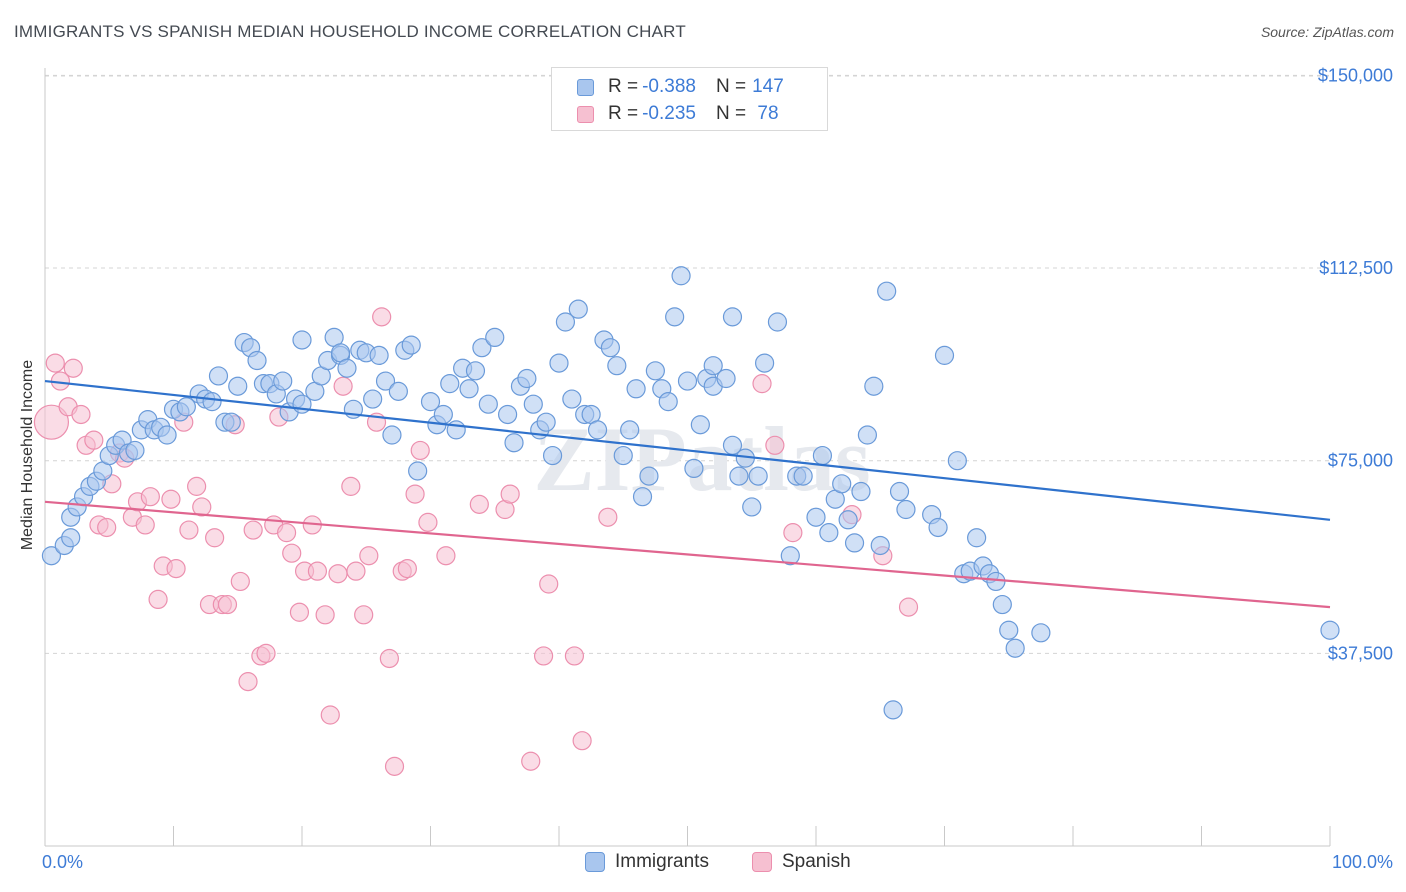 The height and width of the screenshot is (892, 1406). What do you see at coordinates (585, 114) in the screenshot?
I see `spanish-swatch` at bounding box center [585, 114].